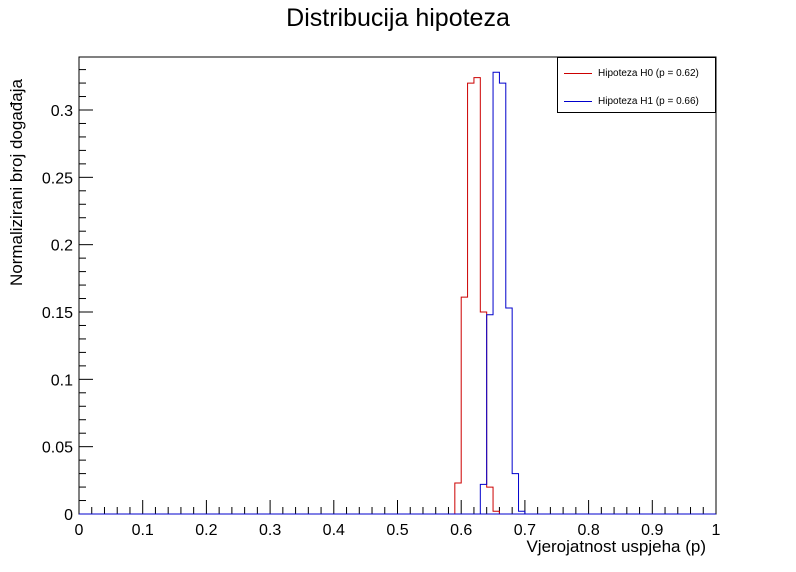 The height and width of the screenshot is (572, 796). What do you see at coordinates (57, 313) in the screenshot?
I see `y-tick-label: 0.15` at bounding box center [57, 313].